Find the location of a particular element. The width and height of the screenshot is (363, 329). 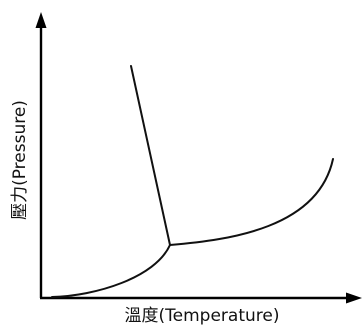

vaporization-curve is located at coordinates (251, 202).